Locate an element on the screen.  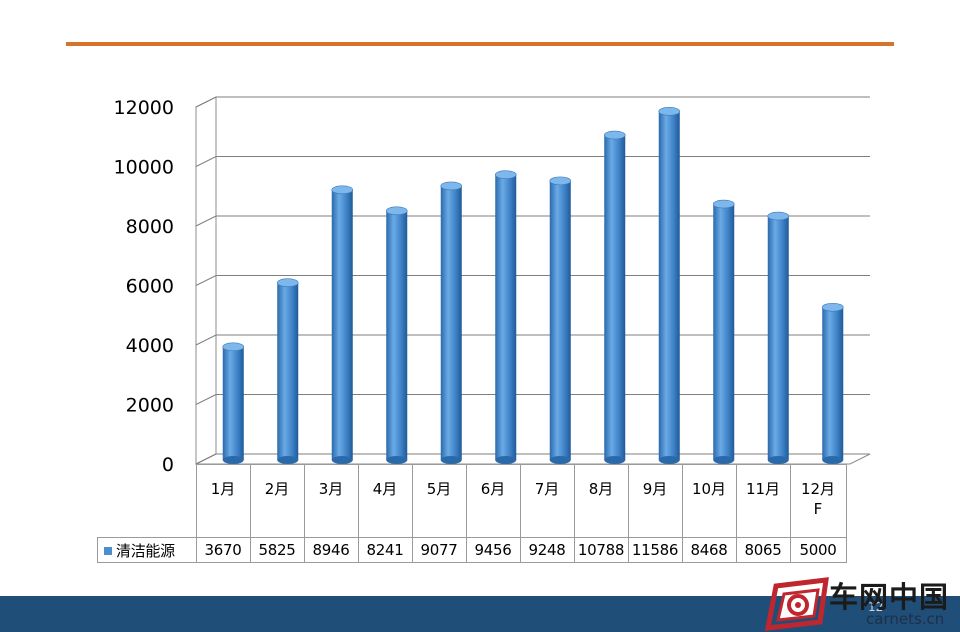
value-cell: 5000 is located at coordinates (818, 550).